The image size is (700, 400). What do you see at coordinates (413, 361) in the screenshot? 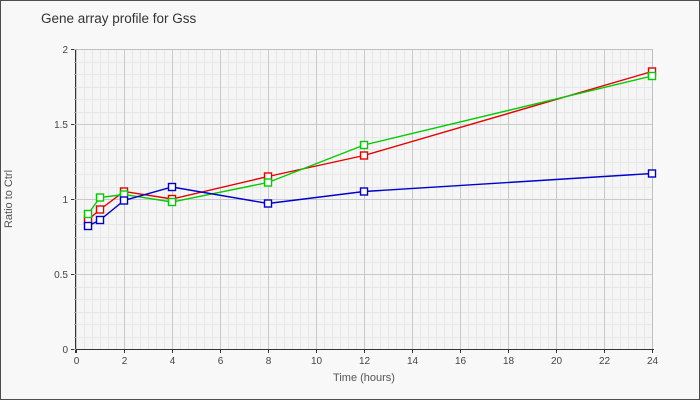
I see `svg-text: 14` at bounding box center [413, 361].